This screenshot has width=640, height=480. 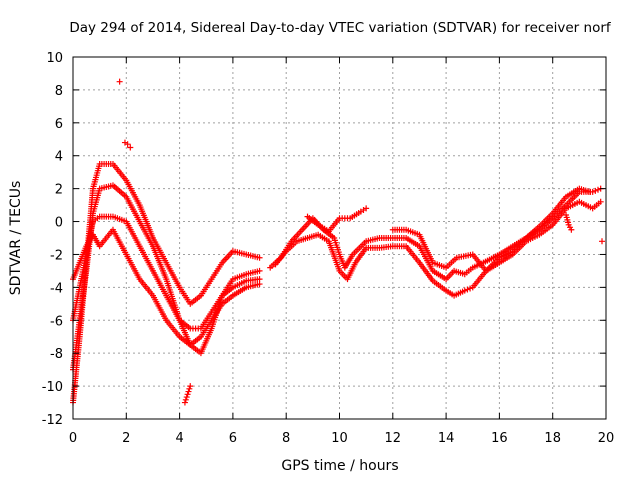 I want to click on x-tick-label: 6, so click(x=233, y=438).